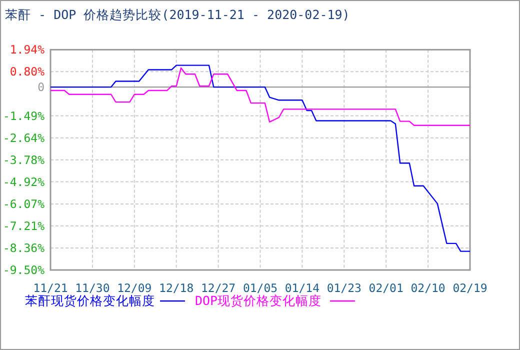 The image size is (520, 350). Describe the element at coordinates (92, 288) in the screenshot. I see `x-tick-label: 11/30` at that location.